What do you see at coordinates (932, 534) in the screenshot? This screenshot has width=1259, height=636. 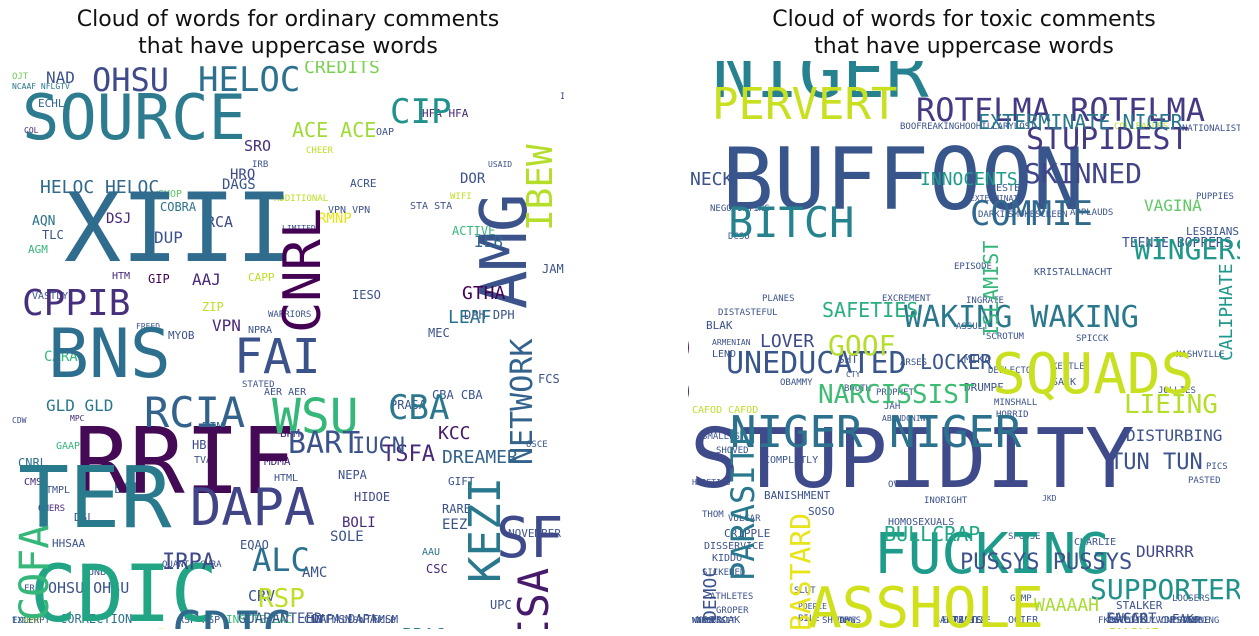 I see `toxic-cloud-word: BULLCRAP` at bounding box center [932, 534].